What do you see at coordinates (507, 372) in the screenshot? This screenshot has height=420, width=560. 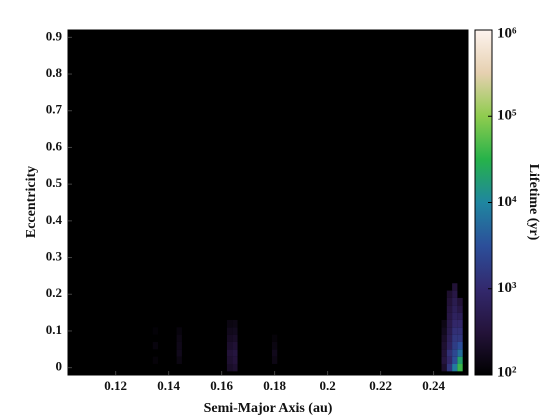 I see `colorbar-tick-label: 10²` at bounding box center [507, 372].